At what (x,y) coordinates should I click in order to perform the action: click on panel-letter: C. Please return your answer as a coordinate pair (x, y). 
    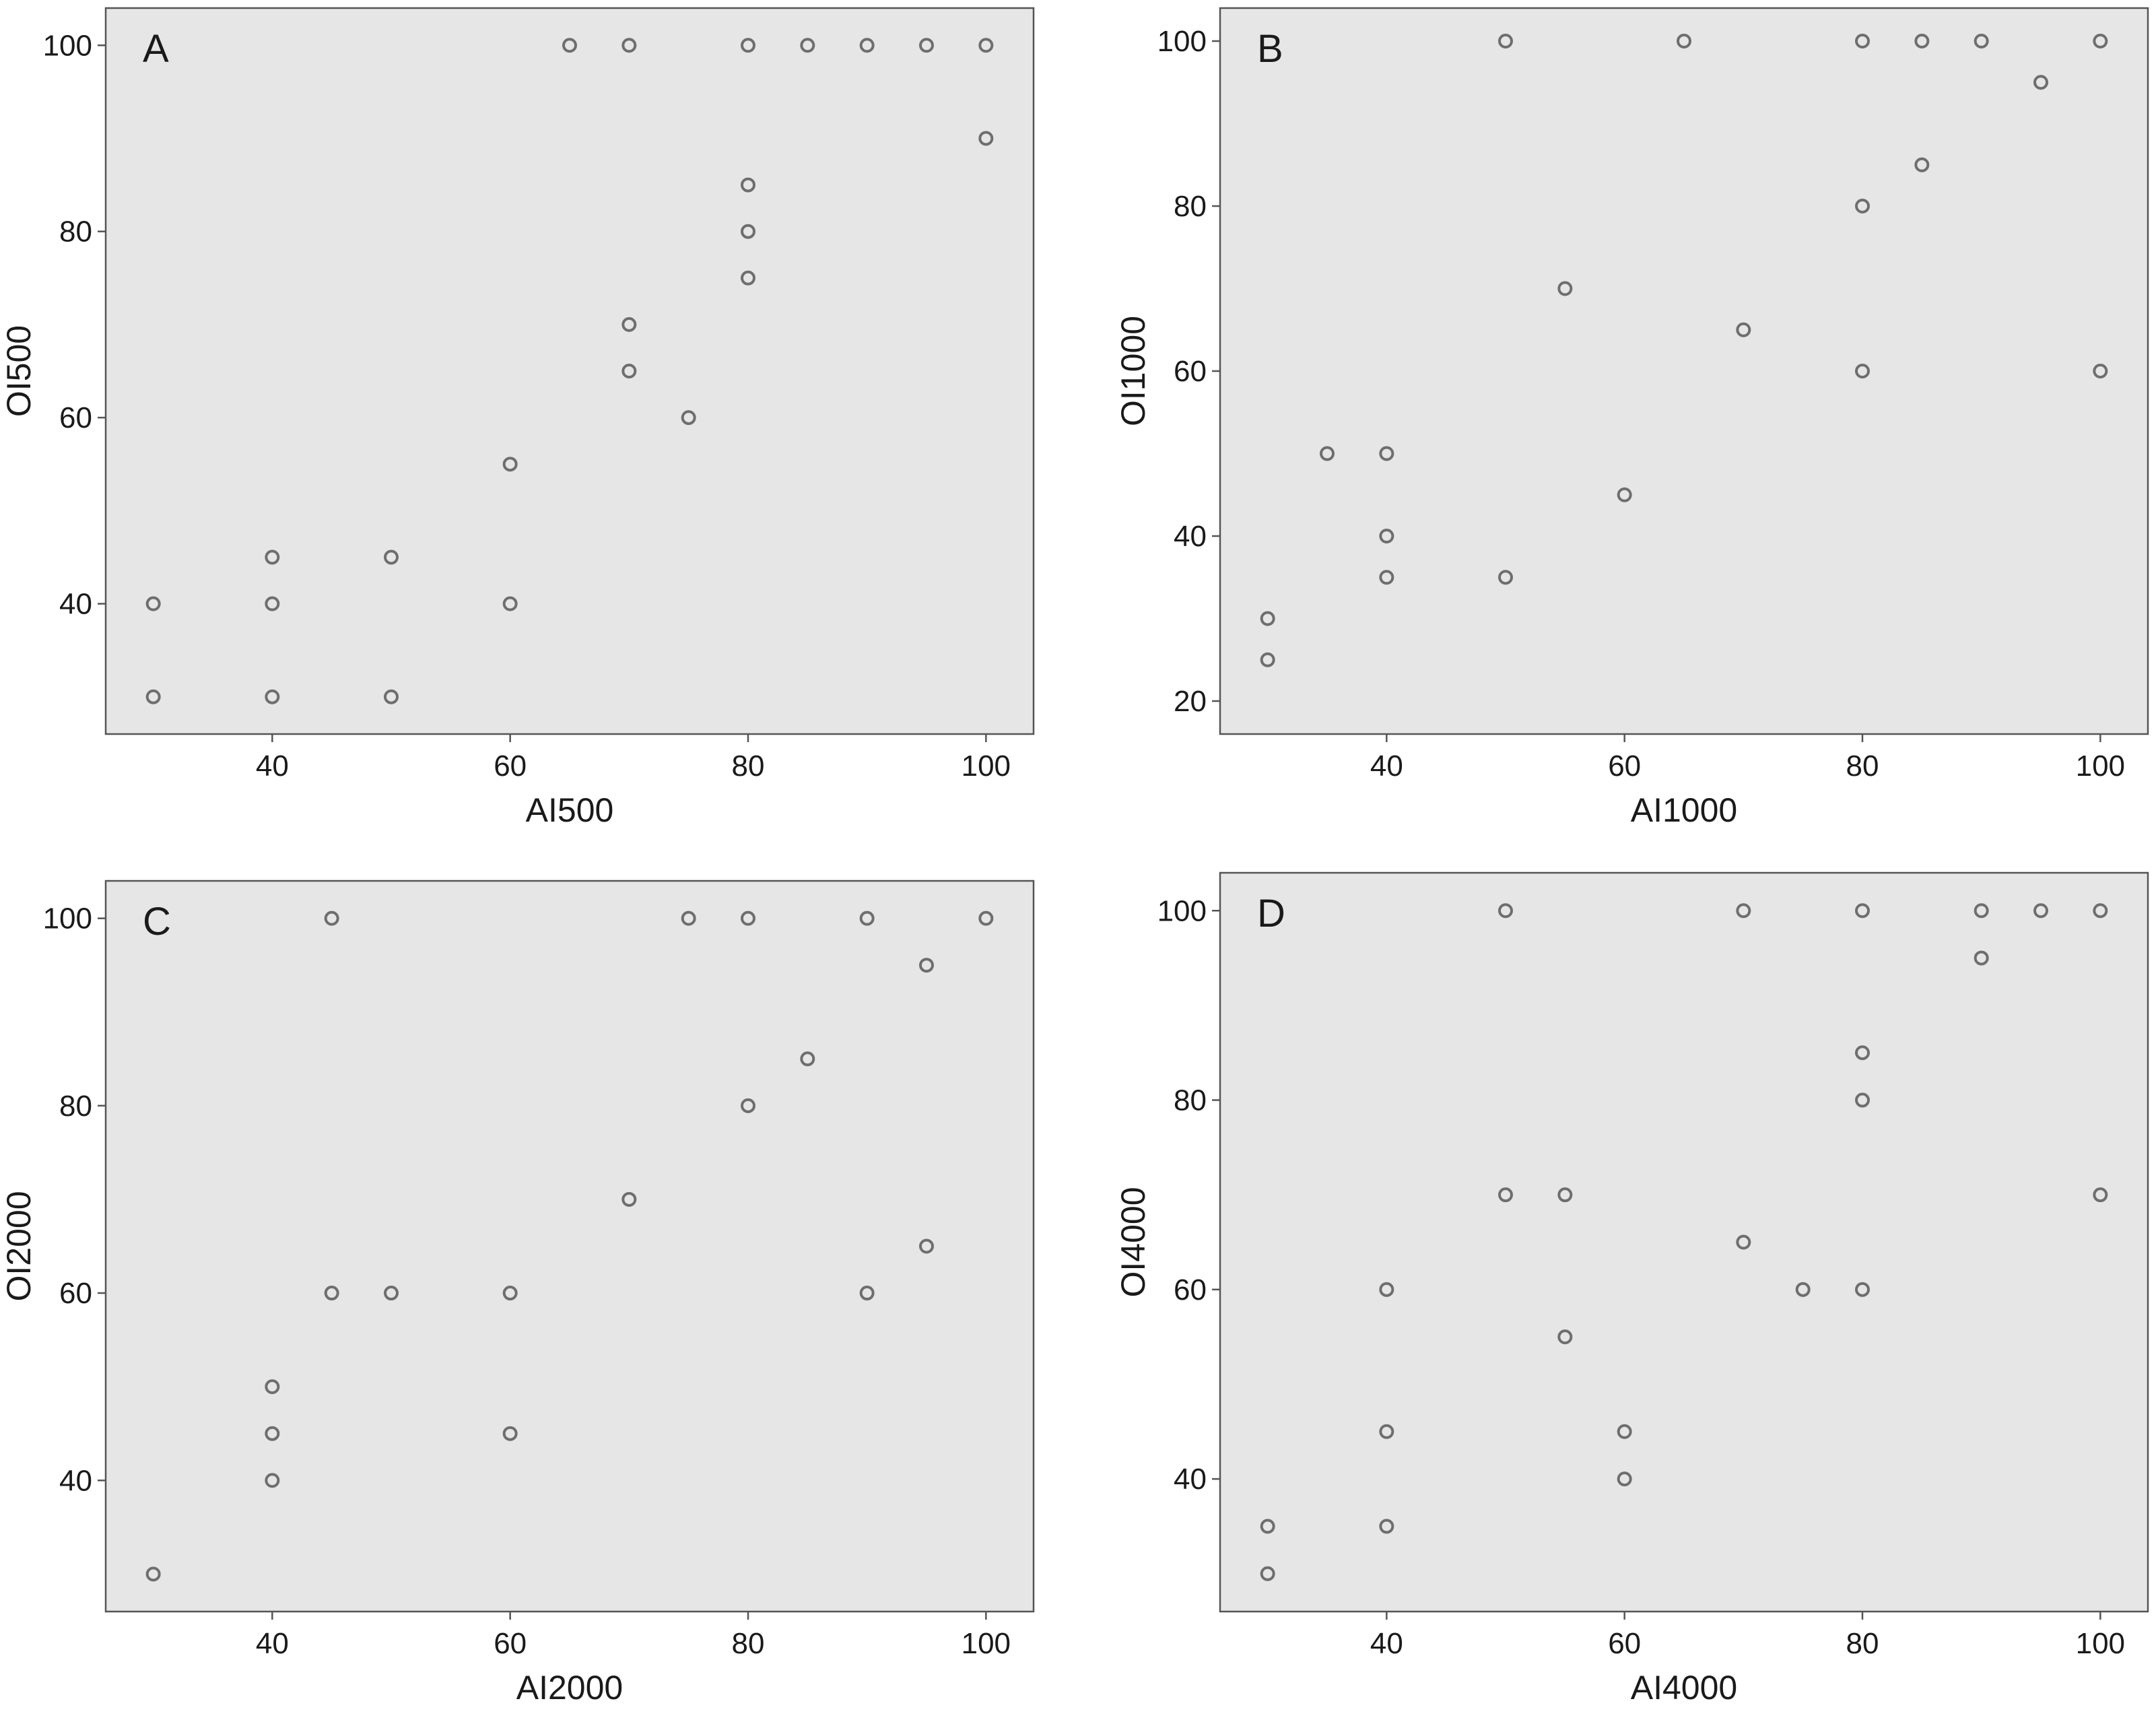
    Looking at the image, I should click on (157, 921).